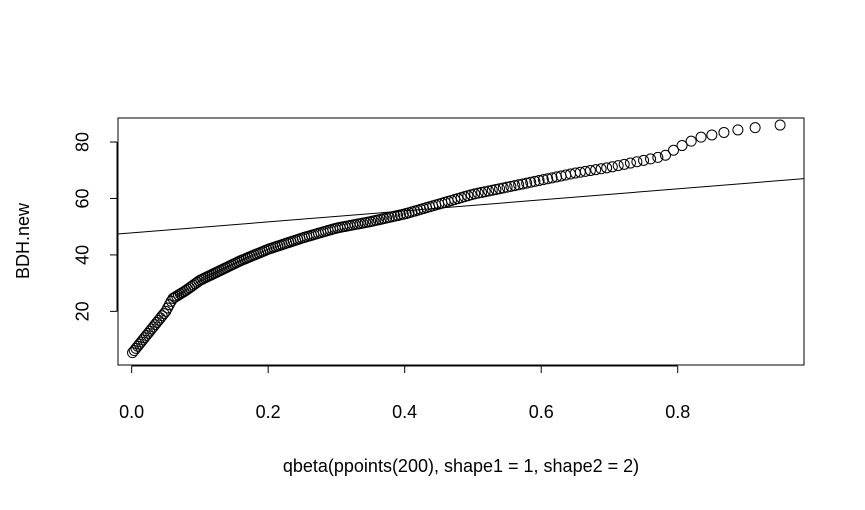 The width and height of the screenshot is (865, 510). Describe the element at coordinates (461, 206) in the screenshot. I see `reference-line` at that location.